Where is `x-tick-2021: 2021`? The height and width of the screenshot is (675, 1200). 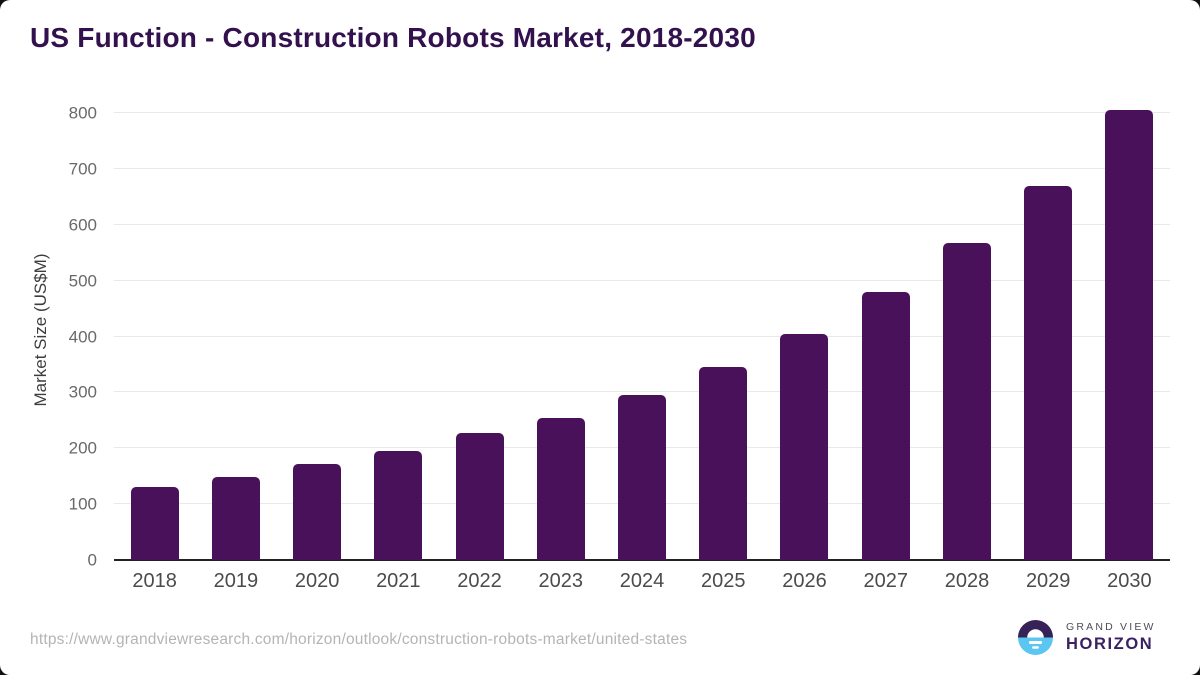 x-tick-2021: 2021 is located at coordinates (398, 581).